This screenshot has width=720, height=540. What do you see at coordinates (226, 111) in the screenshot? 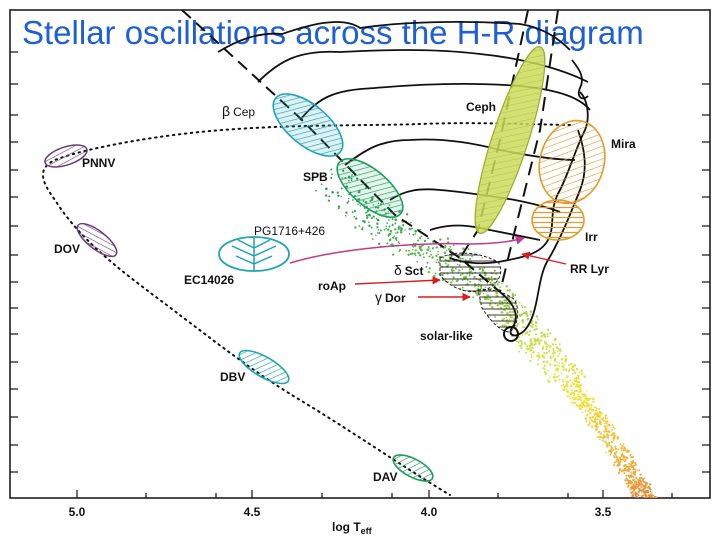
I see `label-beta-cep-symbol: β` at bounding box center [226, 111].